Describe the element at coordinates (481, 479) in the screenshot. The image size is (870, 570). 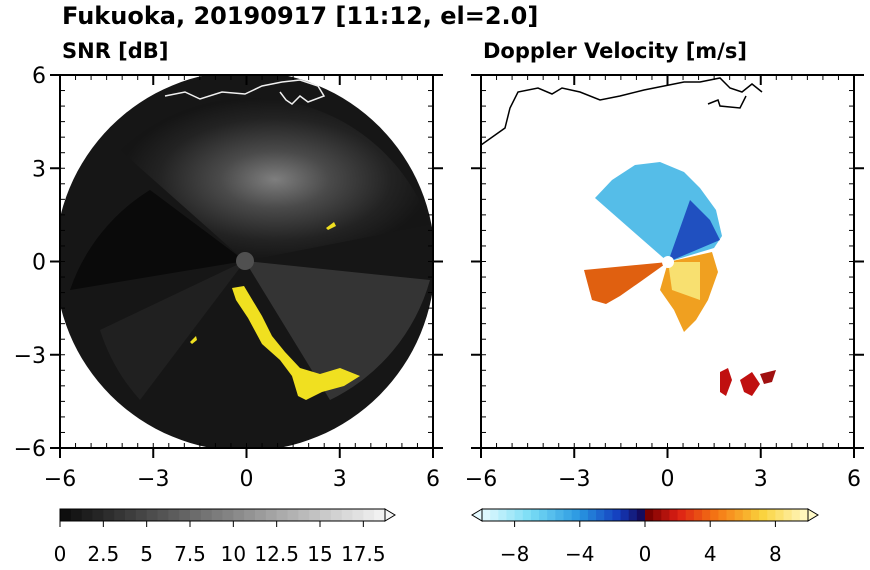
I see `x-tick-label: −6` at that location.